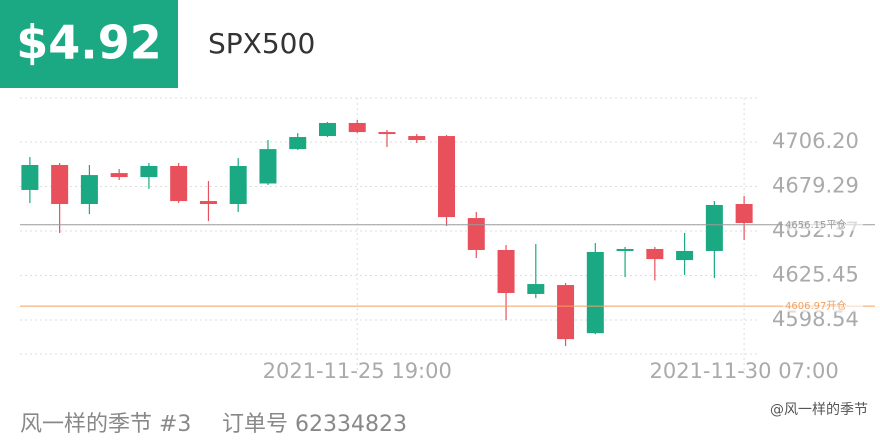 The image size is (880, 440). I want to click on y-tick-label: 4706.20, so click(815, 141).